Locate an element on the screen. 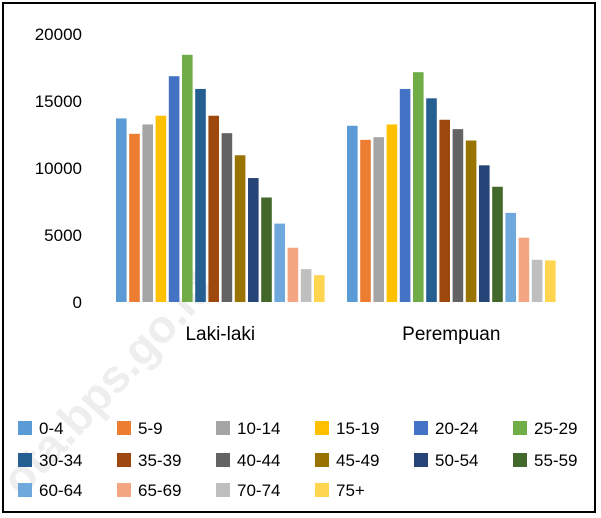  legend-label: 0-4 is located at coordinates (51, 428).